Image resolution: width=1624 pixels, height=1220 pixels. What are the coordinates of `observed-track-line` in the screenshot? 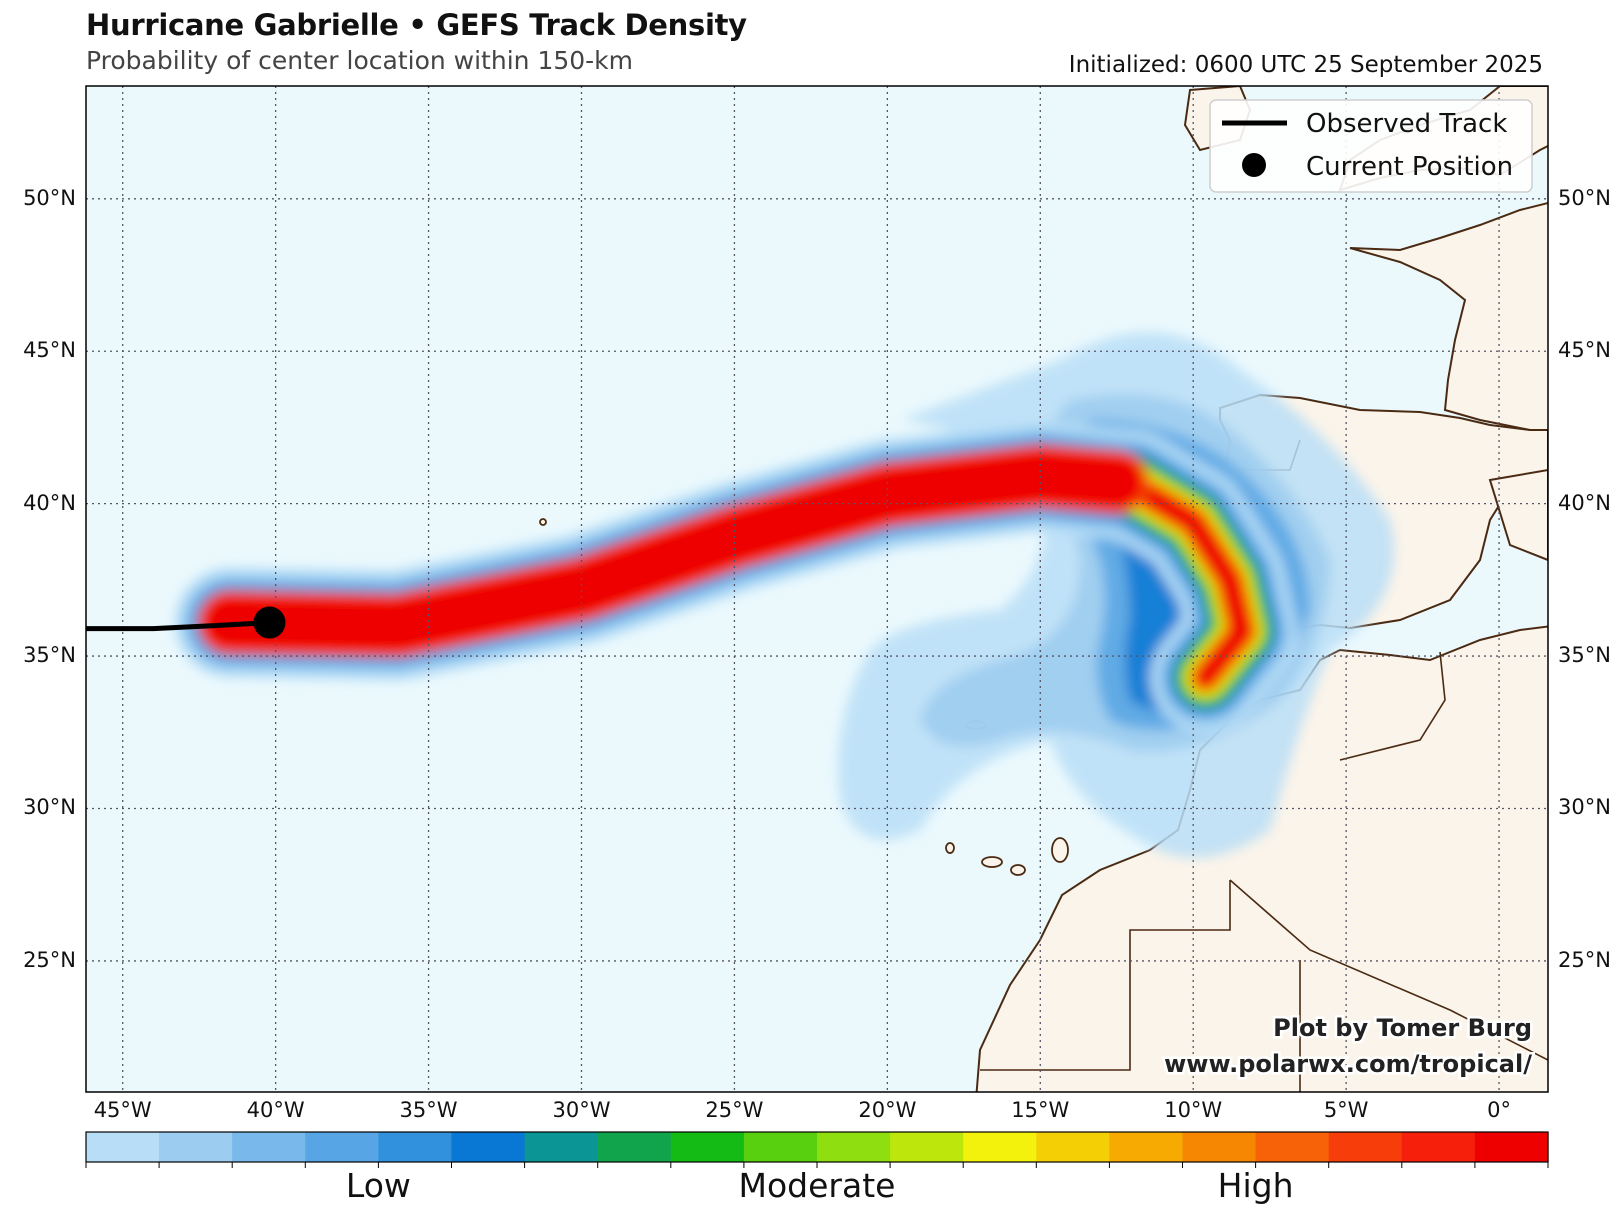 It's located at (178, 626).